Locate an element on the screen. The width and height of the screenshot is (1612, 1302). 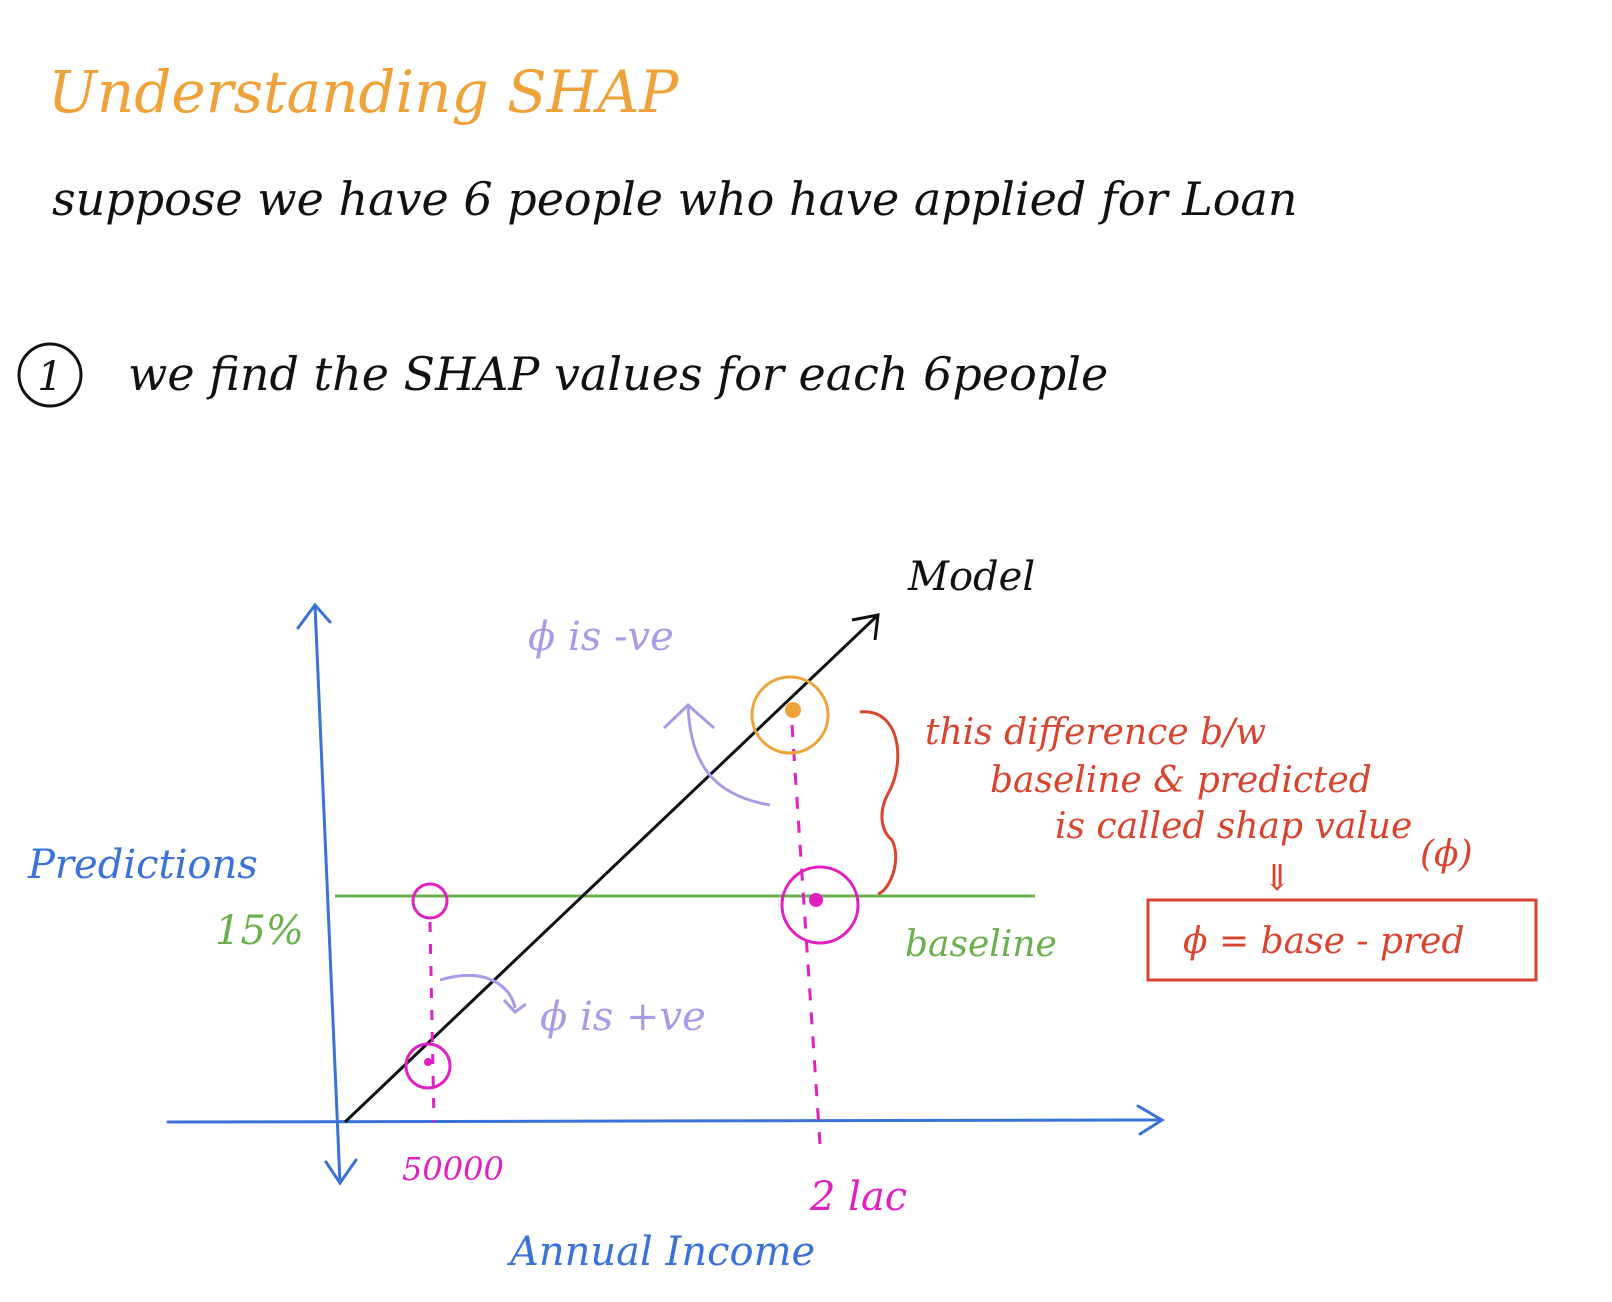
y-axis-line is located at coordinates (327, 894).